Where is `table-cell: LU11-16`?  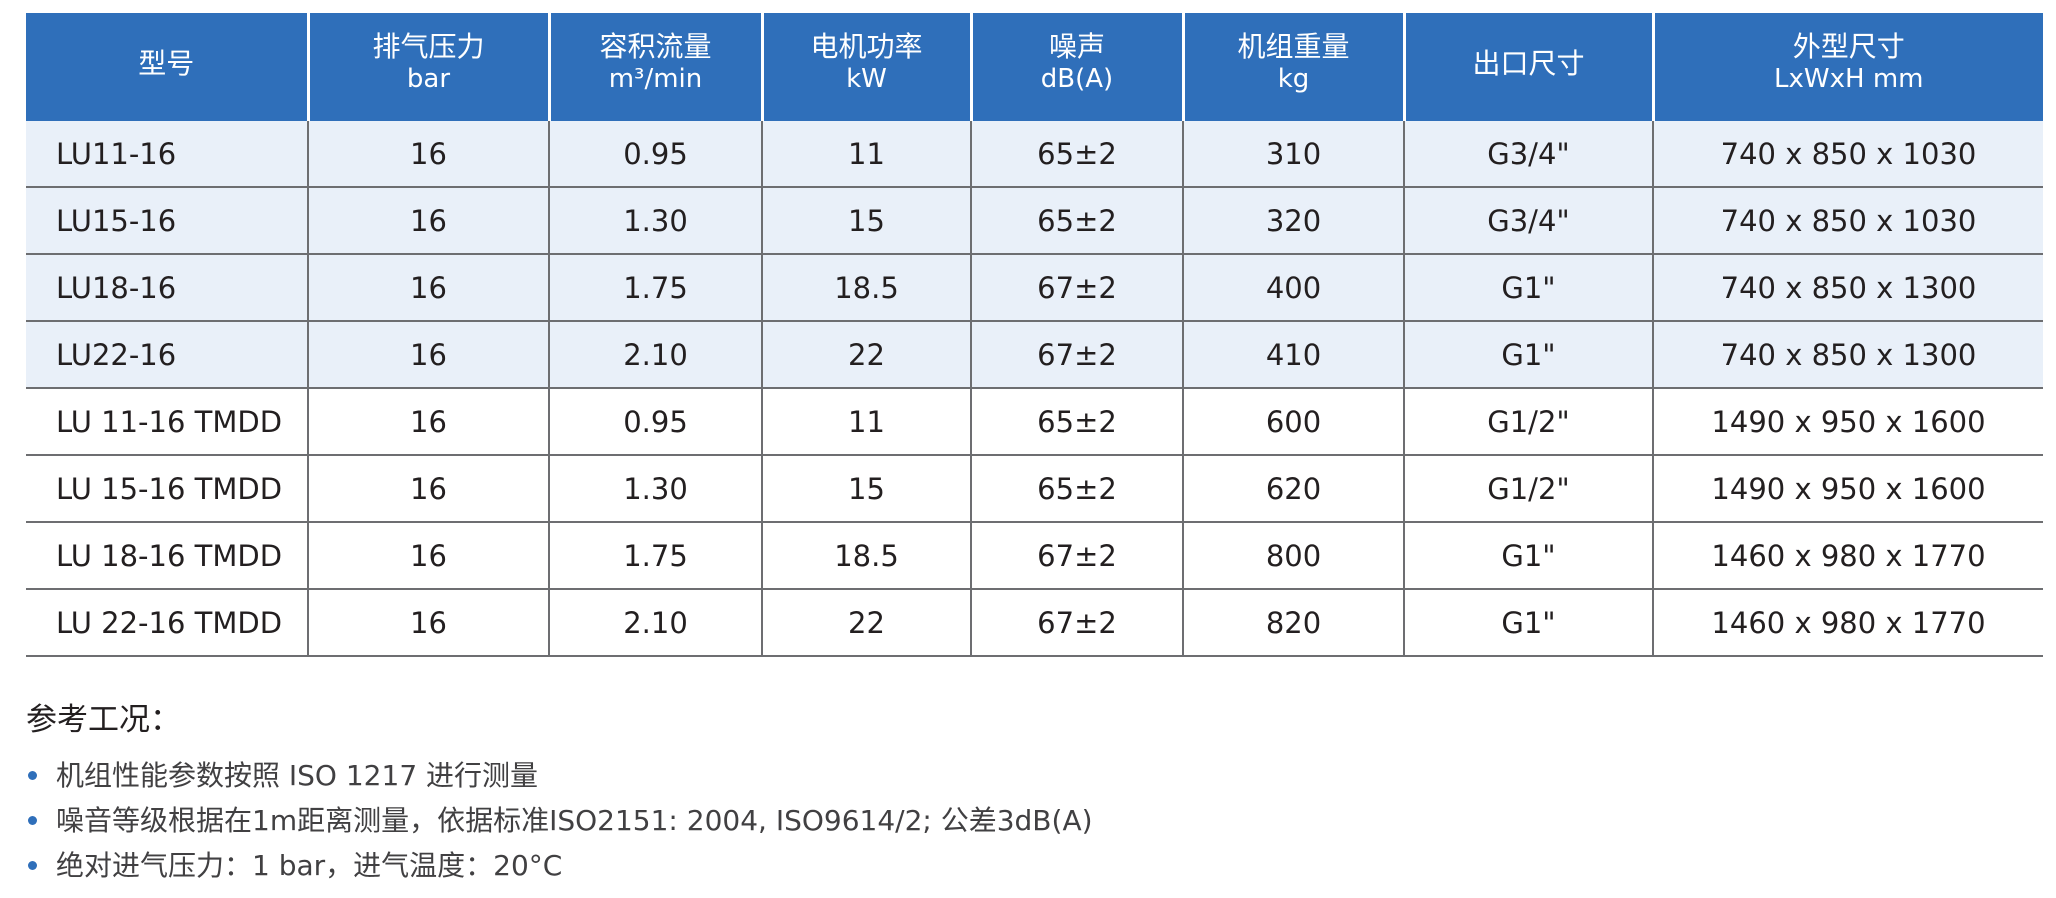 table-cell: LU11-16 is located at coordinates (167, 154).